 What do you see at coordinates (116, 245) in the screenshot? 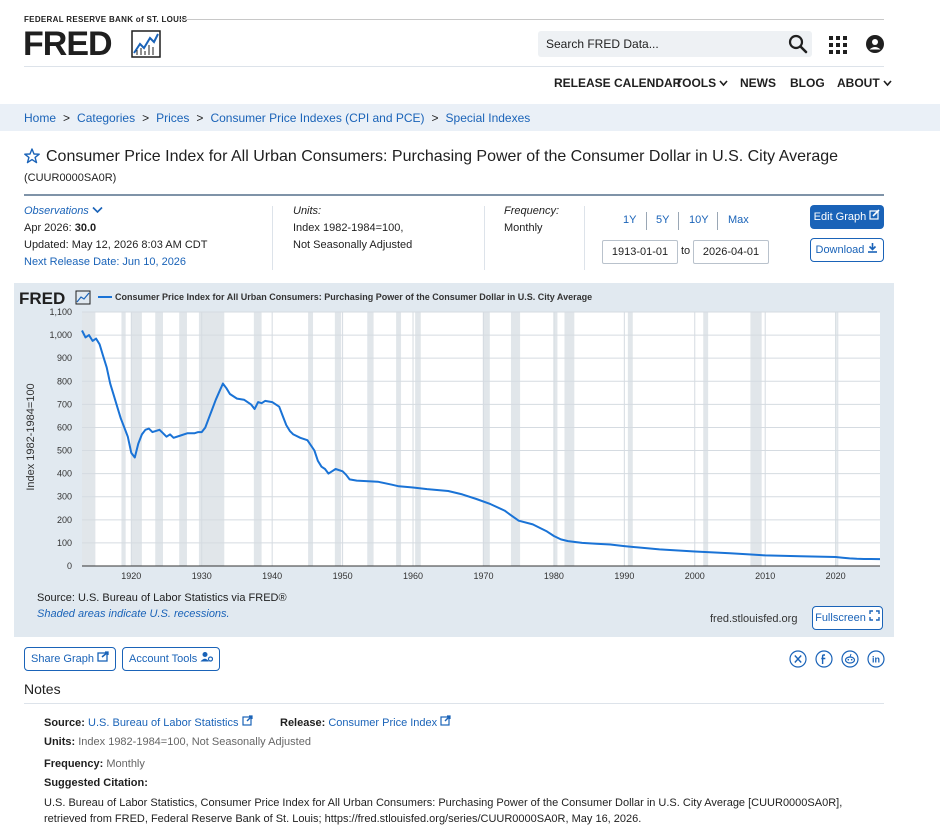
I see `updated-timestamp: Updated: May 12, 2026 8:03 AM CDT` at bounding box center [116, 245].